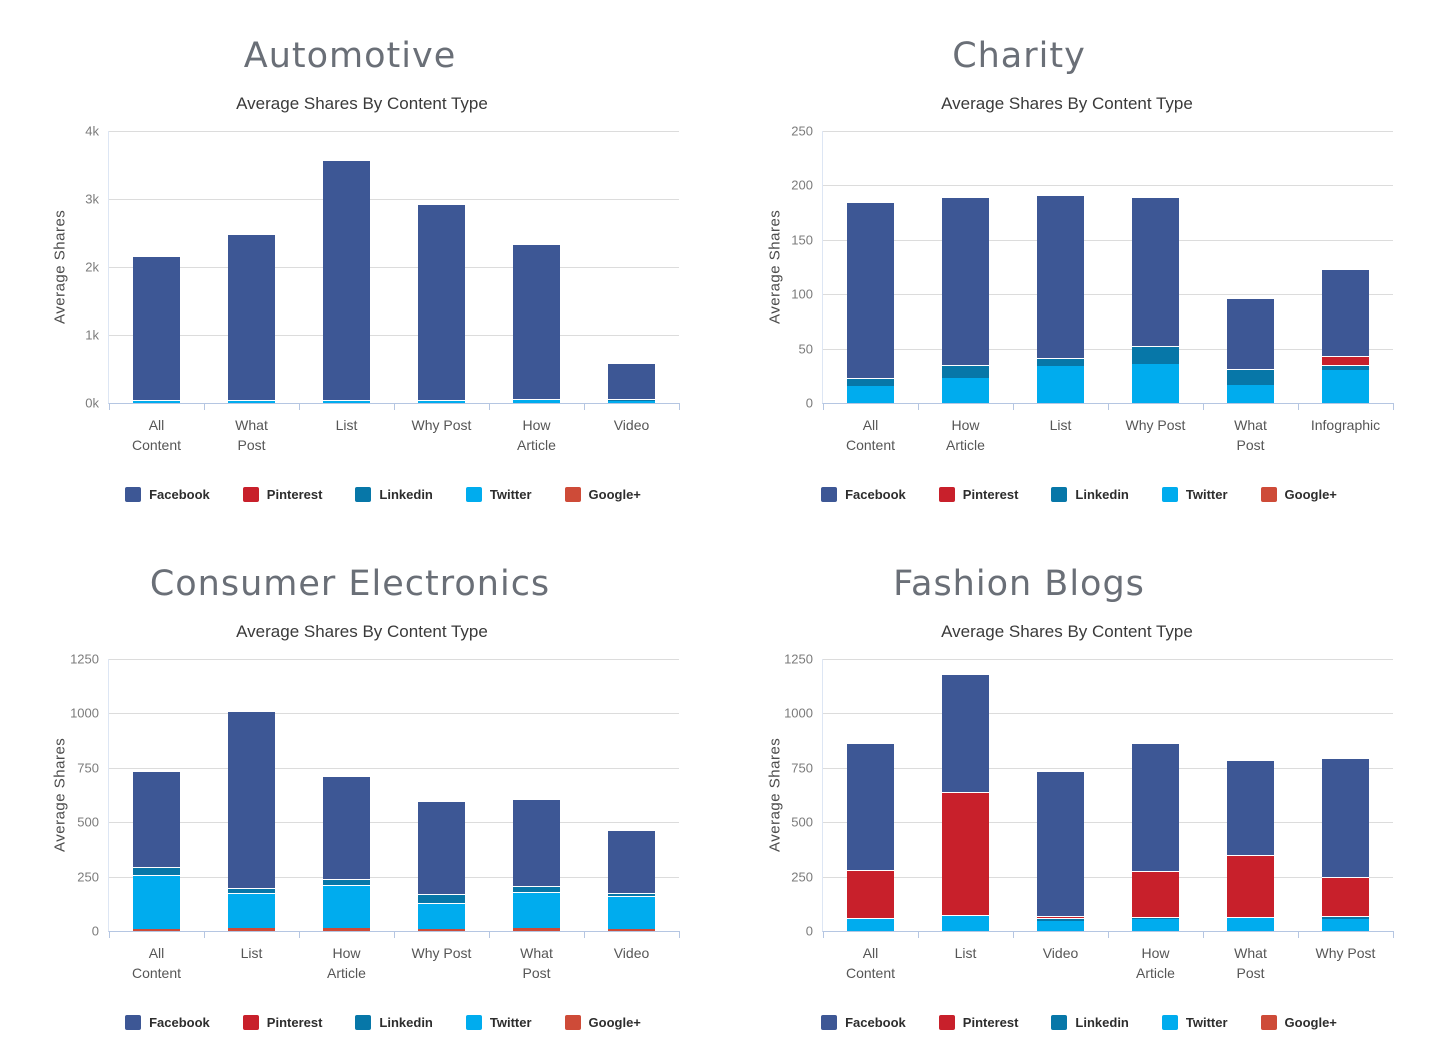  Describe the element at coordinates (1345, 336) in the screenshot. I see `bar-infographic` at that location.